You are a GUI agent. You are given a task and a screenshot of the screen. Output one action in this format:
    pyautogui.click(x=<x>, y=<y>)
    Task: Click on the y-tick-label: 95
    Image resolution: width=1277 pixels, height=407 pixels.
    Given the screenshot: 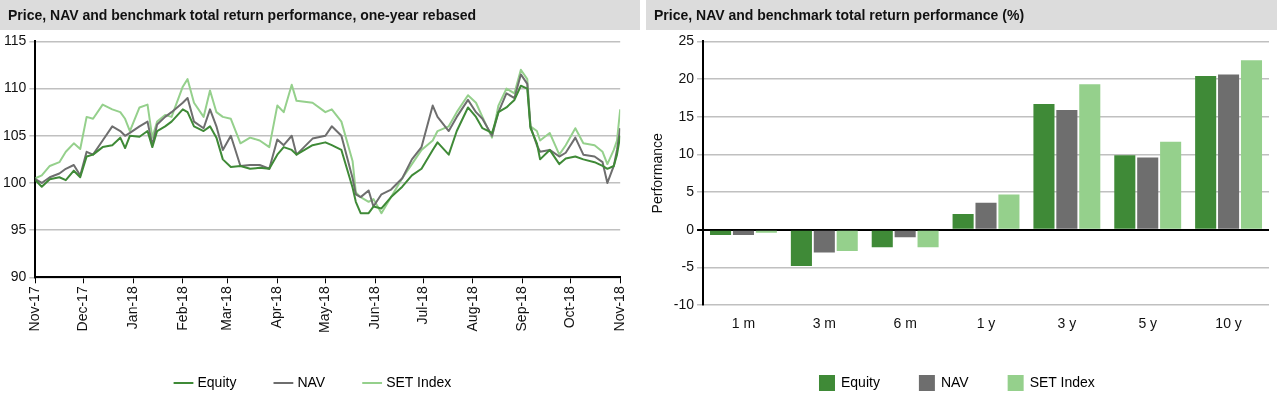 What is the action you would take?
    pyautogui.click(x=18, y=228)
    